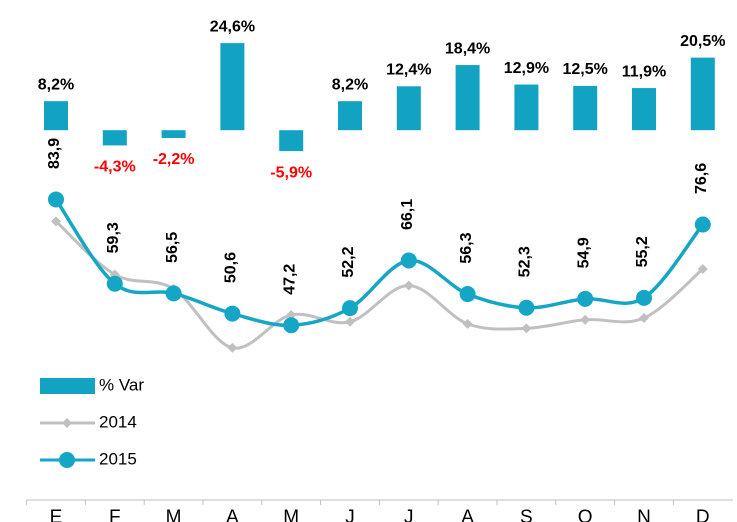 This screenshot has width=737, height=522. What do you see at coordinates (525, 261) in the screenshot?
I see `data-label: 52,3` at bounding box center [525, 261].